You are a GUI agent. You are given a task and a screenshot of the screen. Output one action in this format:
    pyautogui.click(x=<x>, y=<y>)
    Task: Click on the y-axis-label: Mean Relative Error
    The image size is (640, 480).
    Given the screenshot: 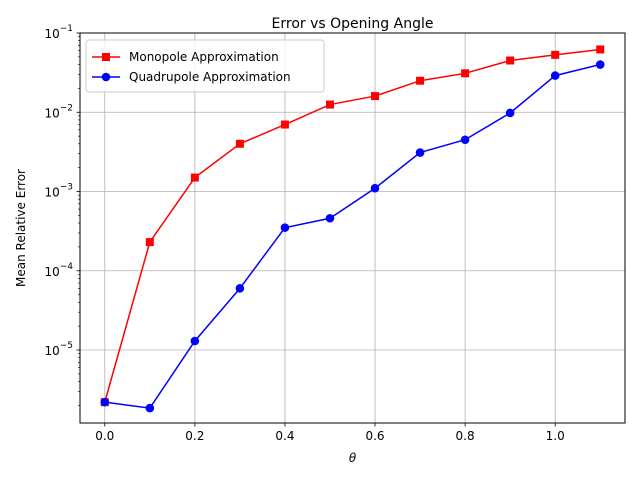 What is the action you would take?
    pyautogui.click(x=21, y=228)
    